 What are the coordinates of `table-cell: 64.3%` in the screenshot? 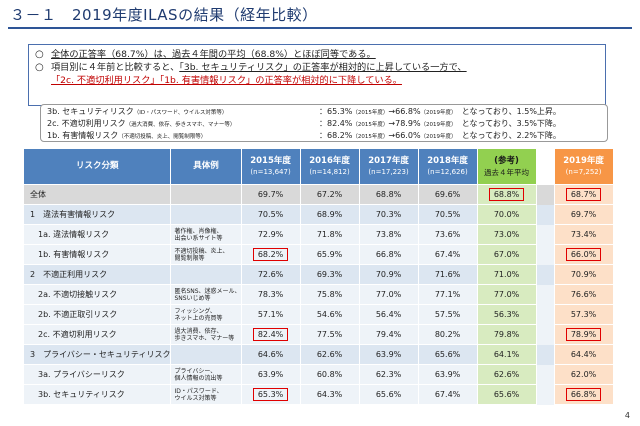 It's located at (329, 394).